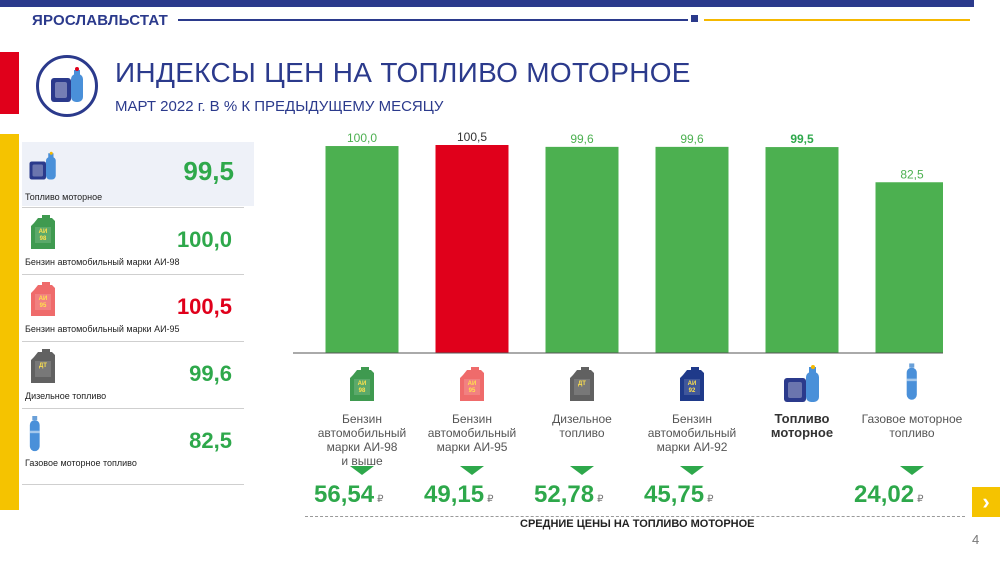  Describe the element at coordinates (912, 174) in the screenshot. I see `bar-value-label: 82,5` at that location.